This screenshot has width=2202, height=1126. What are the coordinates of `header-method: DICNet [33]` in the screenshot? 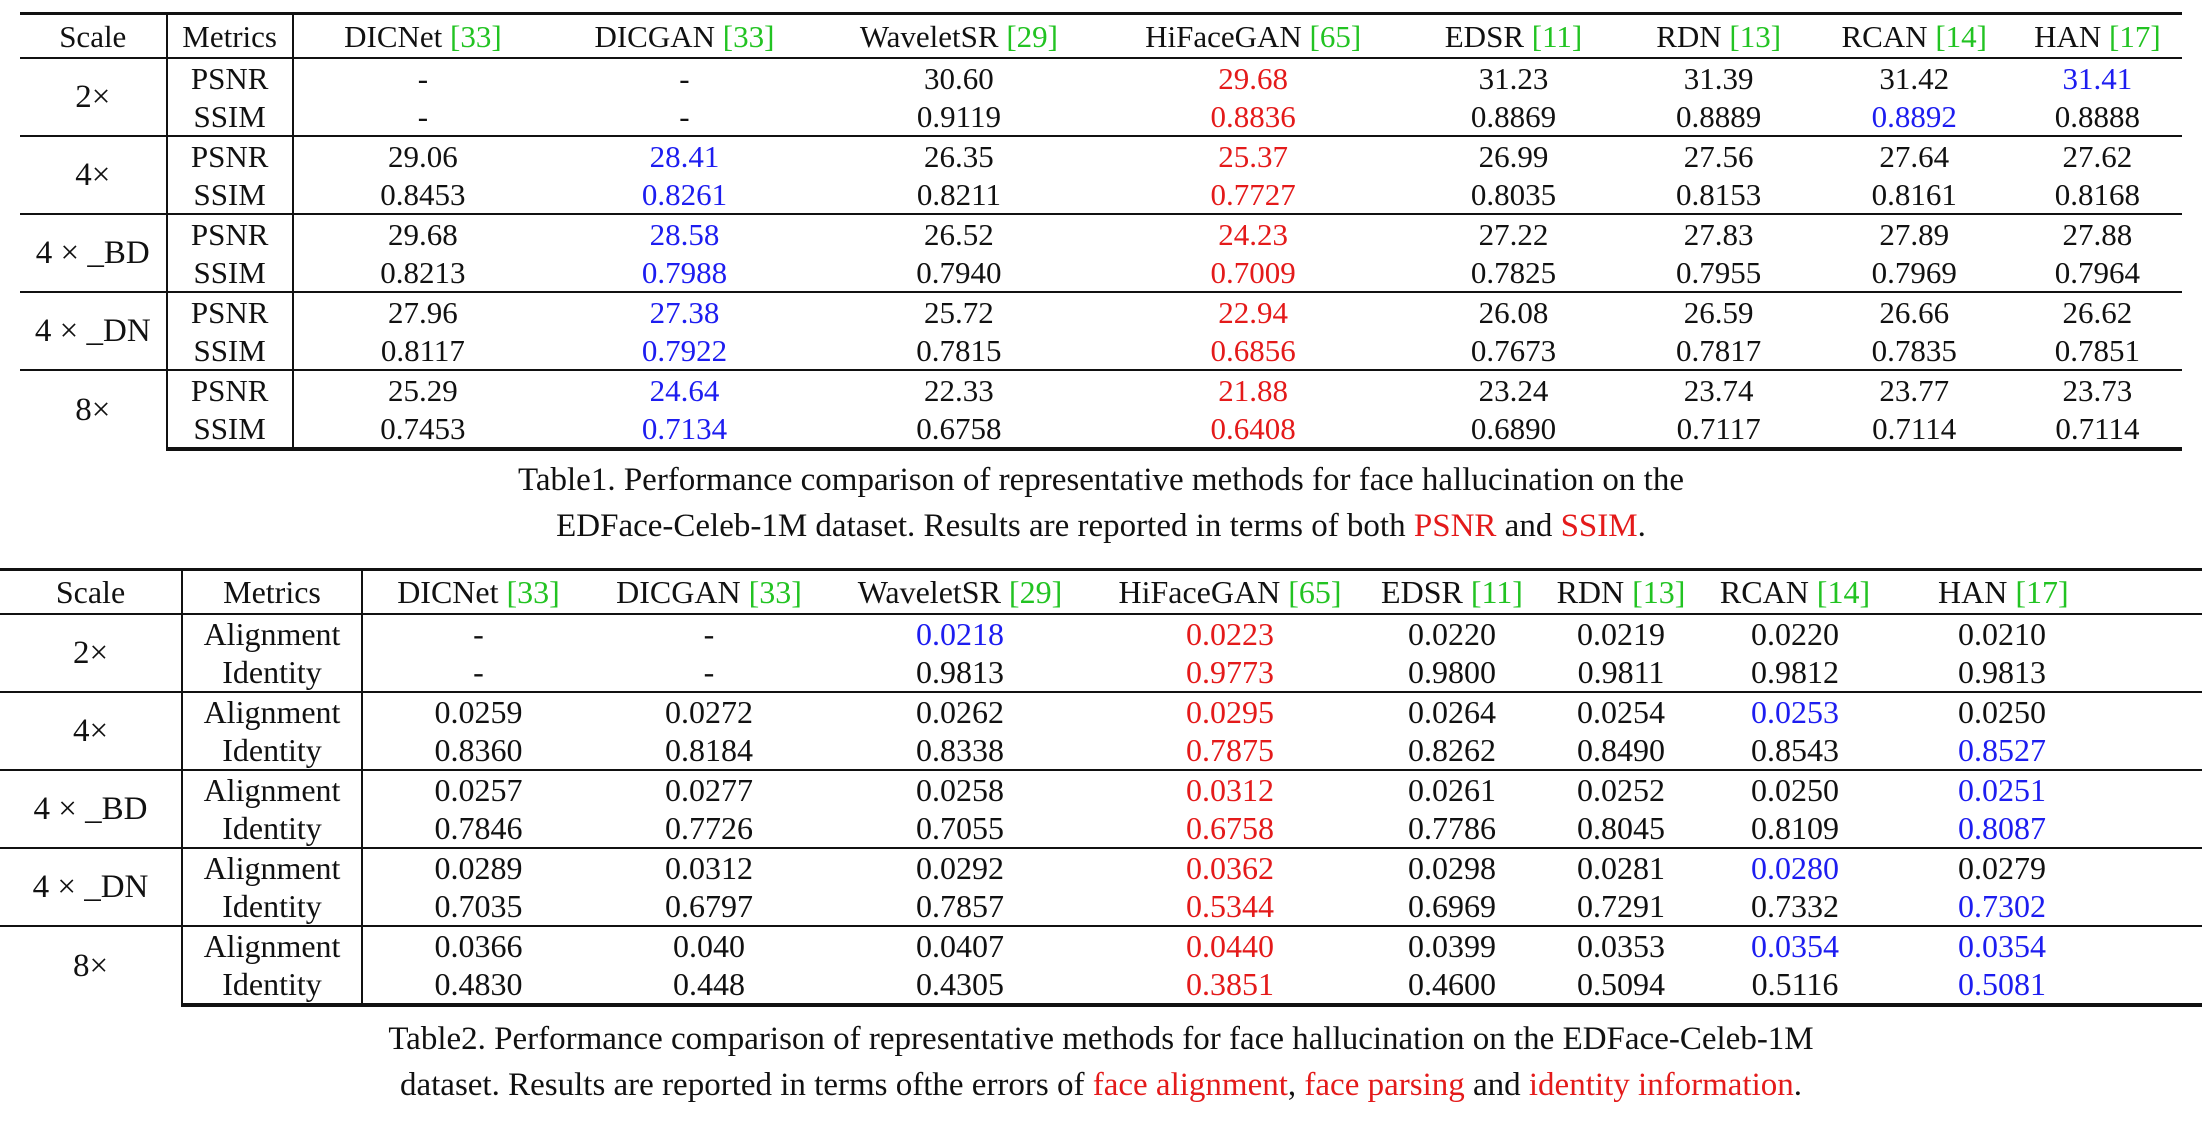 It's located at (422, 35).